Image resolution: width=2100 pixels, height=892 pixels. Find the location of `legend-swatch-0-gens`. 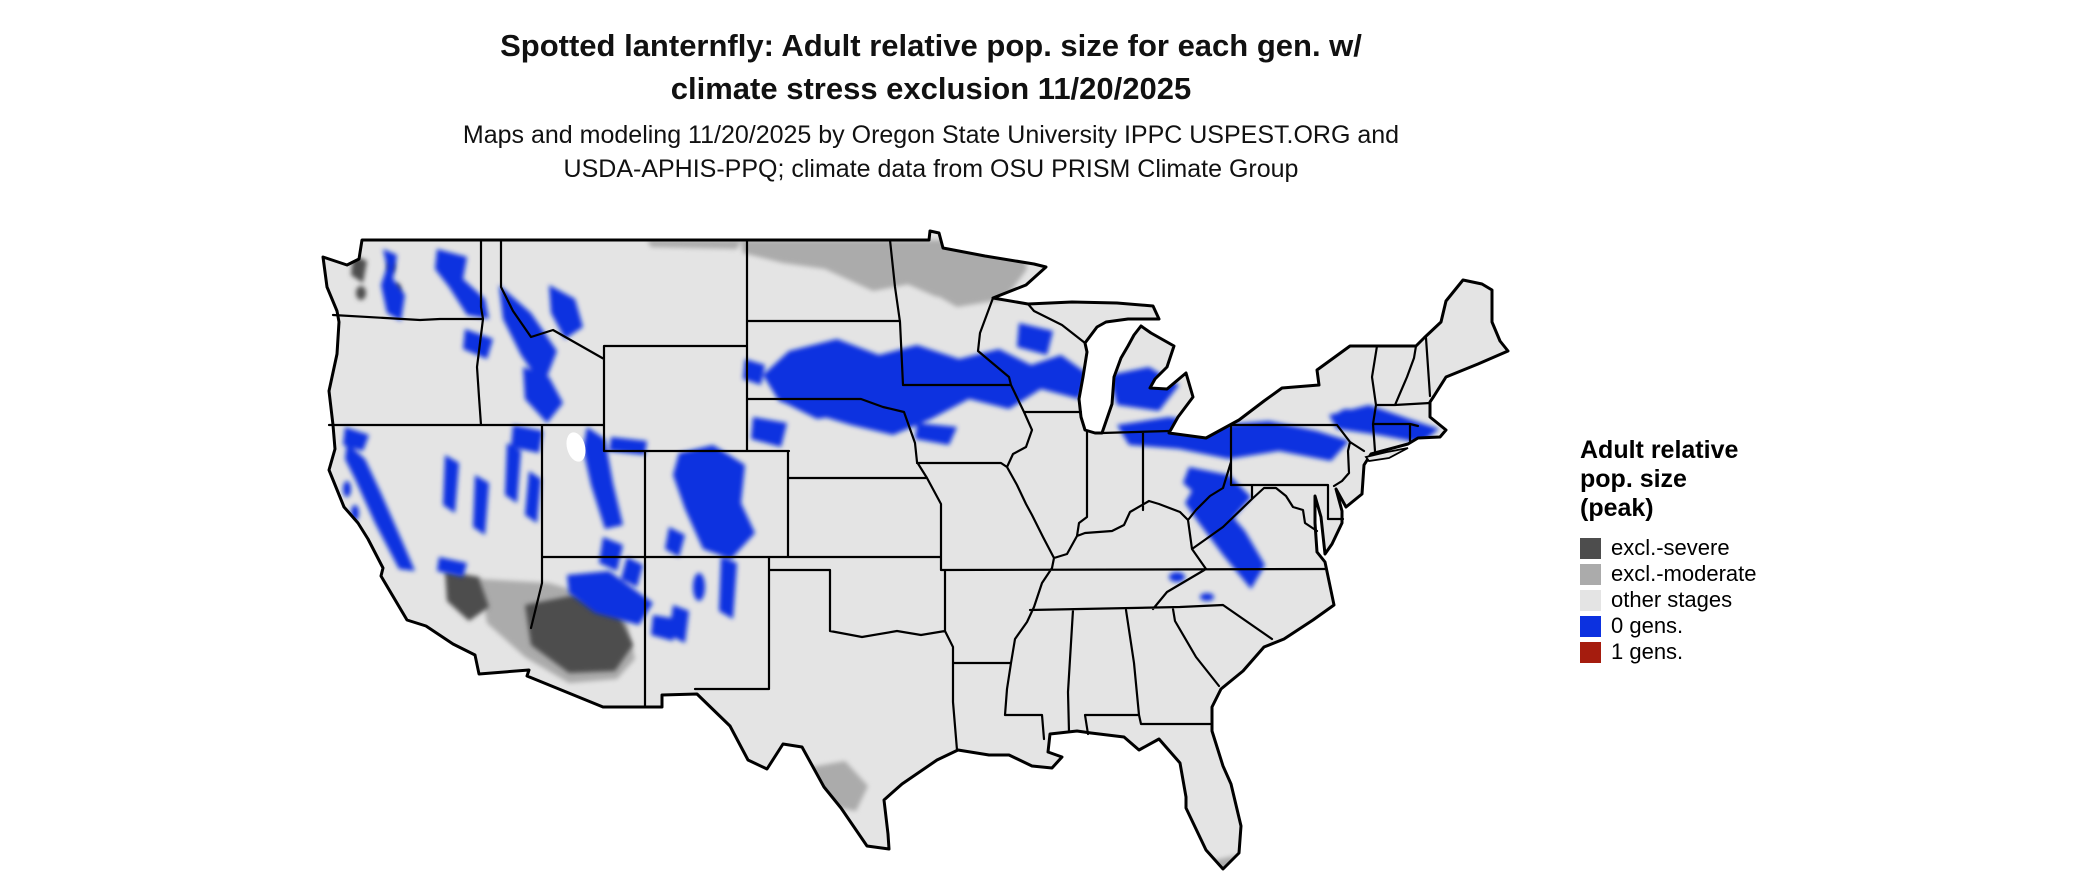

legend-swatch-0-gens is located at coordinates (1590, 626).